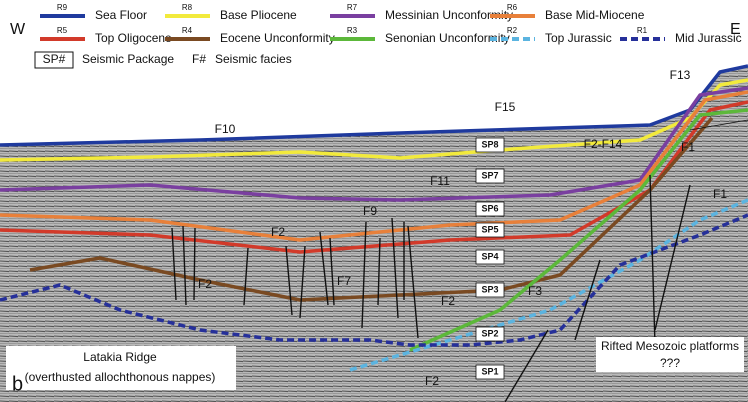 The height and width of the screenshot is (402, 748). What do you see at coordinates (352, 30) in the screenshot?
I see `legend-code: R3` at bounding box center [352, 30].